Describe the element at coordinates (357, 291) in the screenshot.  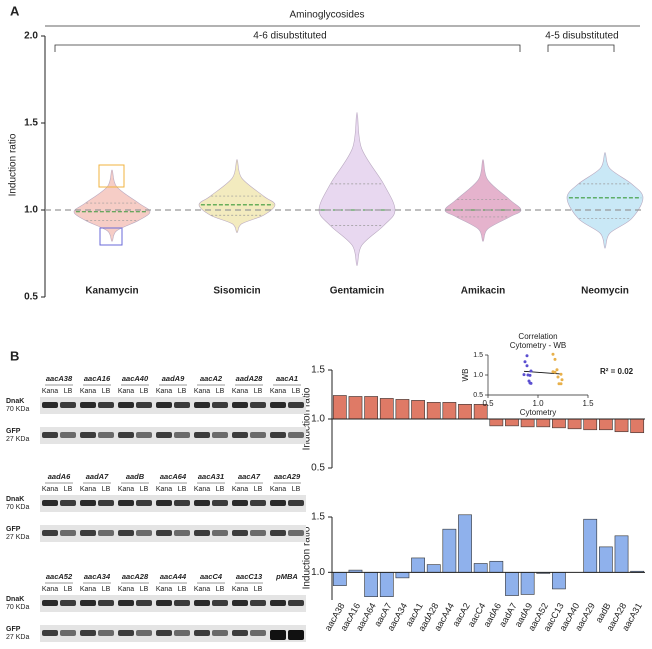
I see `x-tick-label: Gentamicin` at that location.